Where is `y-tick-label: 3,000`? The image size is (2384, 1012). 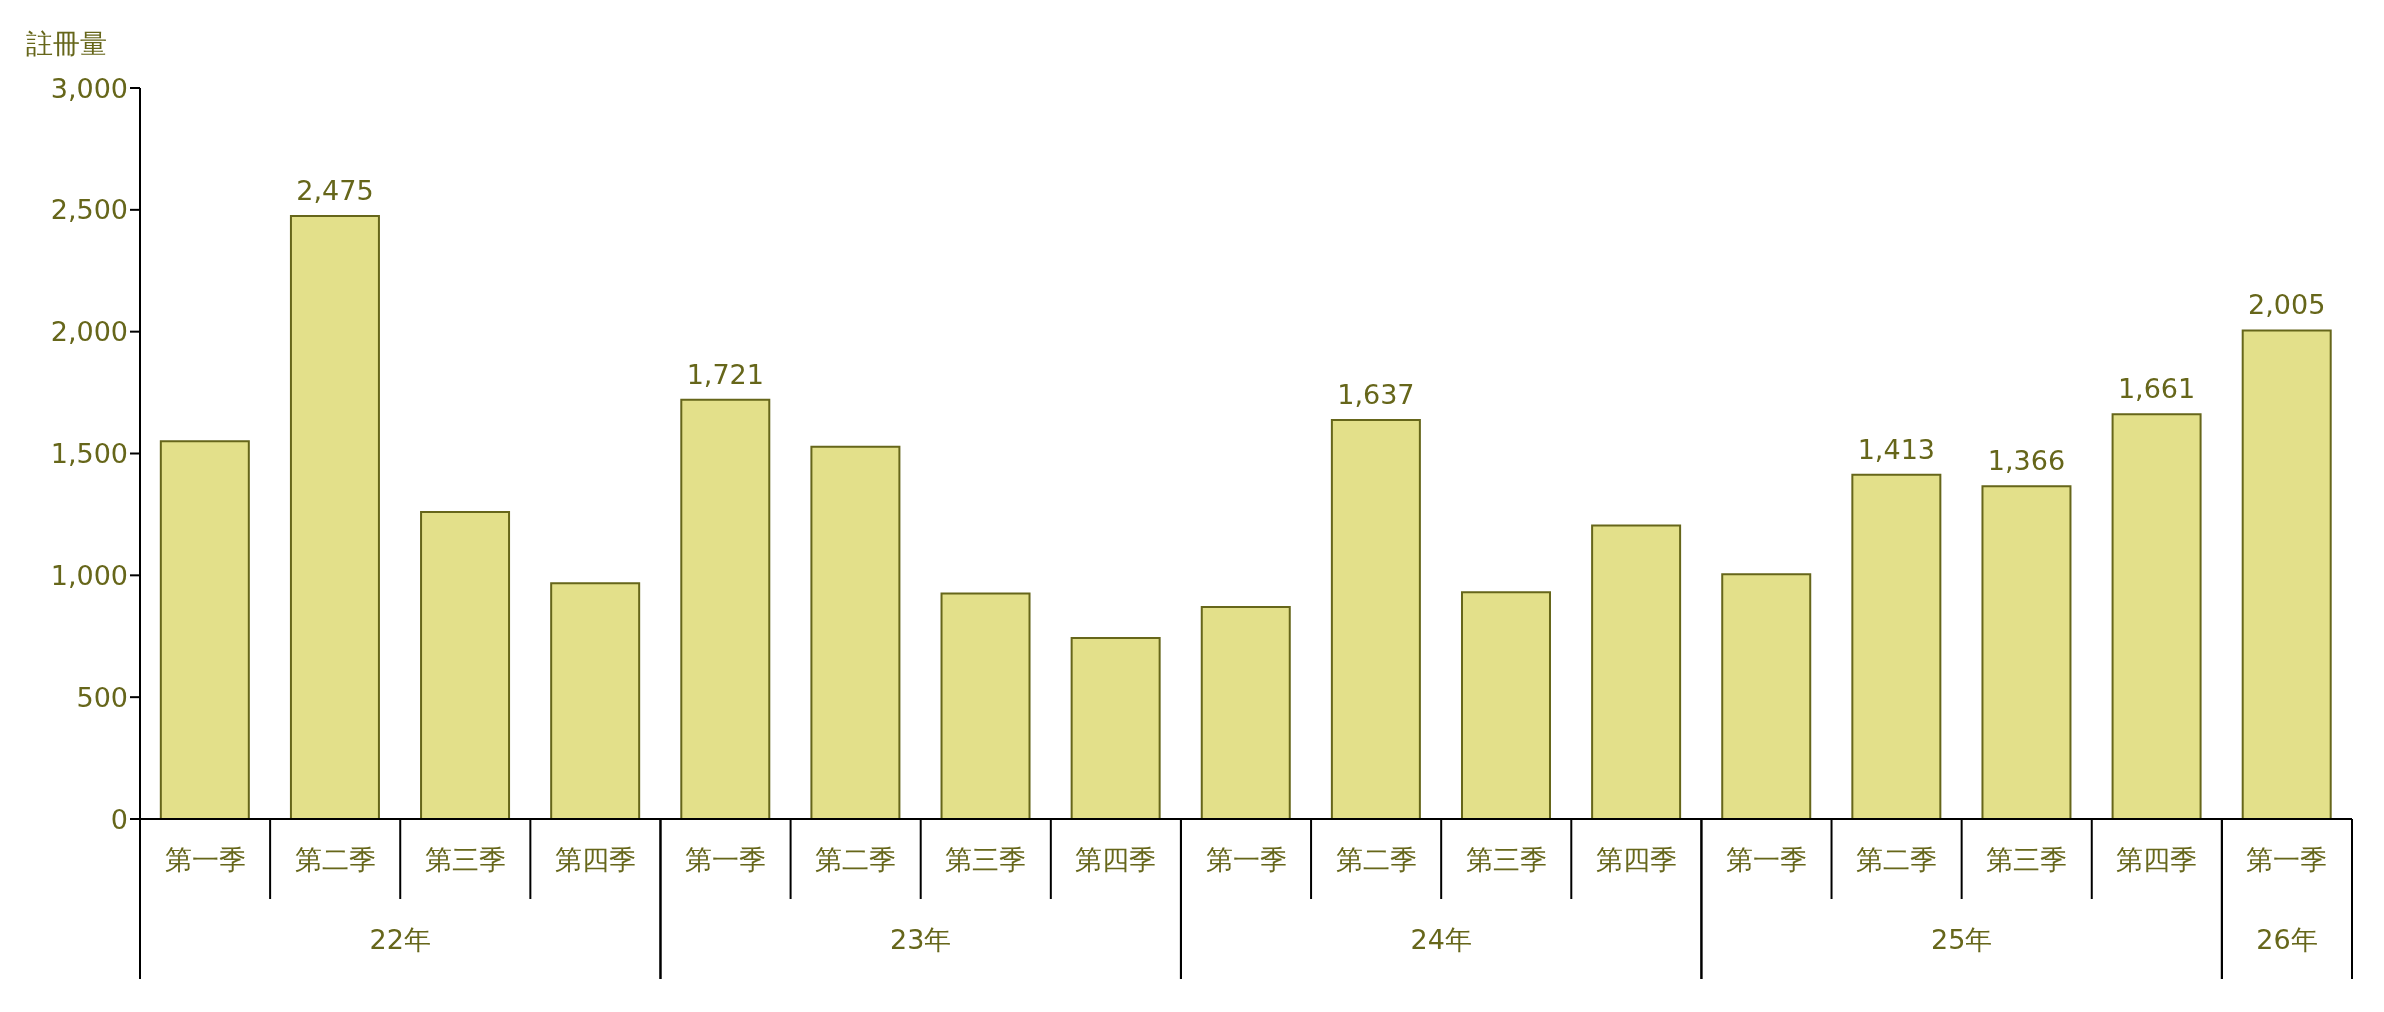 y-tick-label: 3,000 is located at coordinates (89, 88).